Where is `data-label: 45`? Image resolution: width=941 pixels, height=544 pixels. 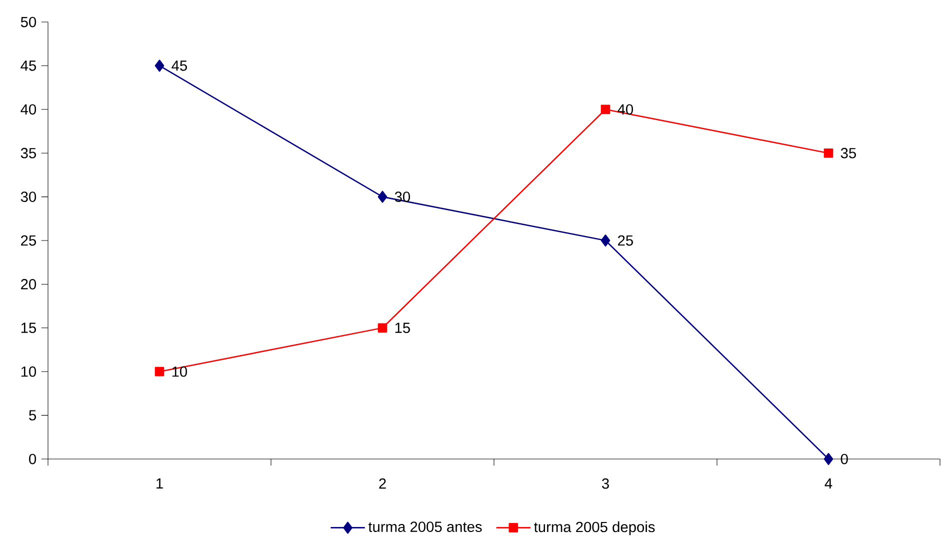 data-label: 45 is located at coordinates (179, 65).